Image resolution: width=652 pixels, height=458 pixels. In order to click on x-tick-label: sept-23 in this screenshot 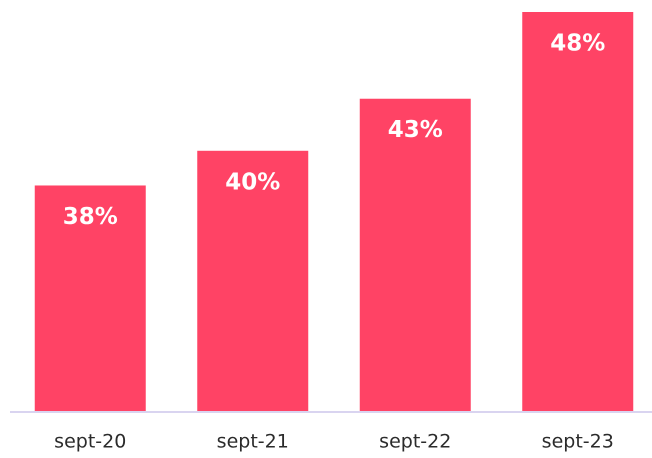, I will do `click(578, 442)`.